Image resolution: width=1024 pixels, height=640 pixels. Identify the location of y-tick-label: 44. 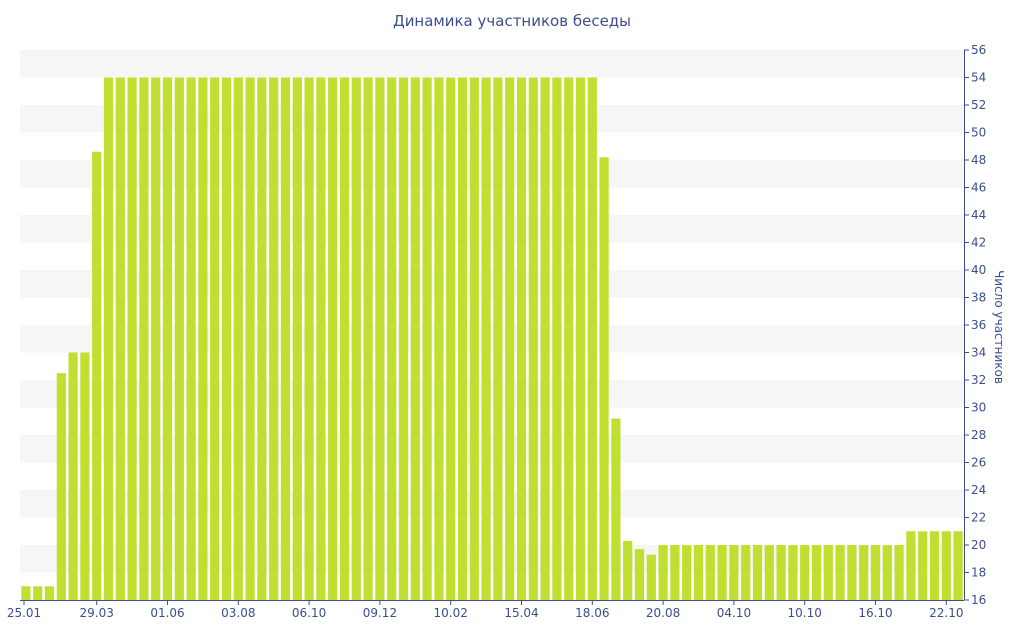
(978, 215).